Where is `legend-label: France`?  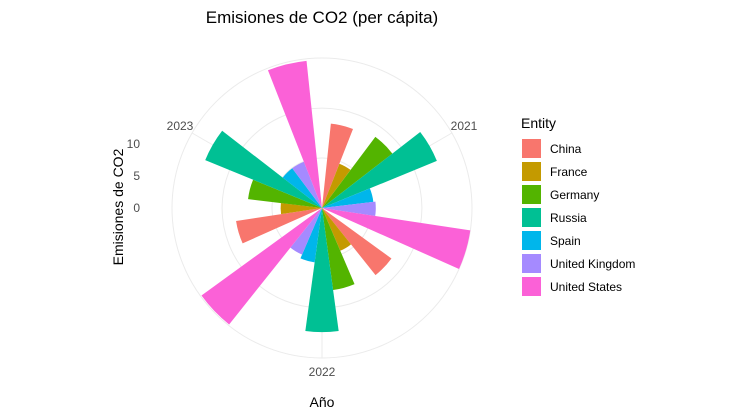 legend-label: France is located at coordinates (569, 172).